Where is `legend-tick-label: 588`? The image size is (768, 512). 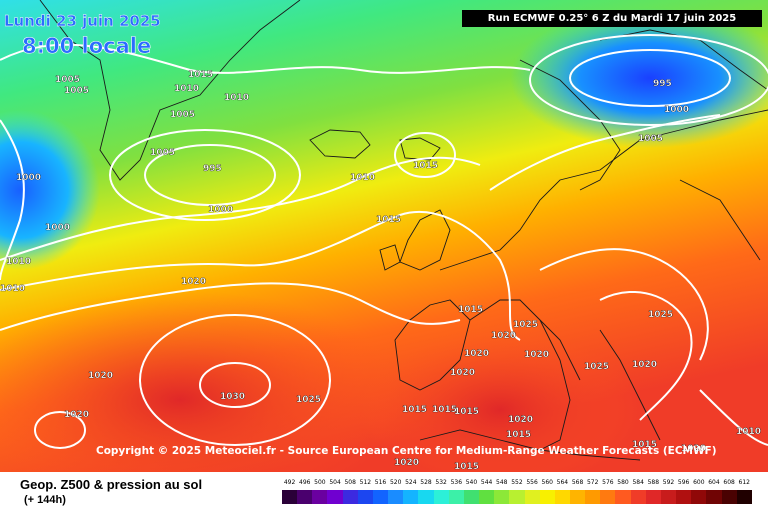
legend-tick-label: 588 is located at coordinates (653, 482).